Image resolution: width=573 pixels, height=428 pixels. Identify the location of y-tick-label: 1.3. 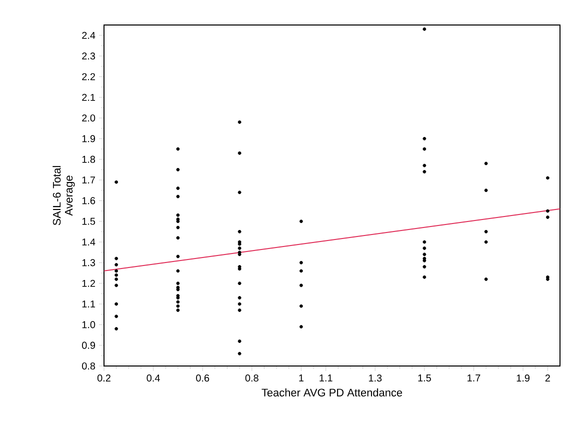
(89, 262).